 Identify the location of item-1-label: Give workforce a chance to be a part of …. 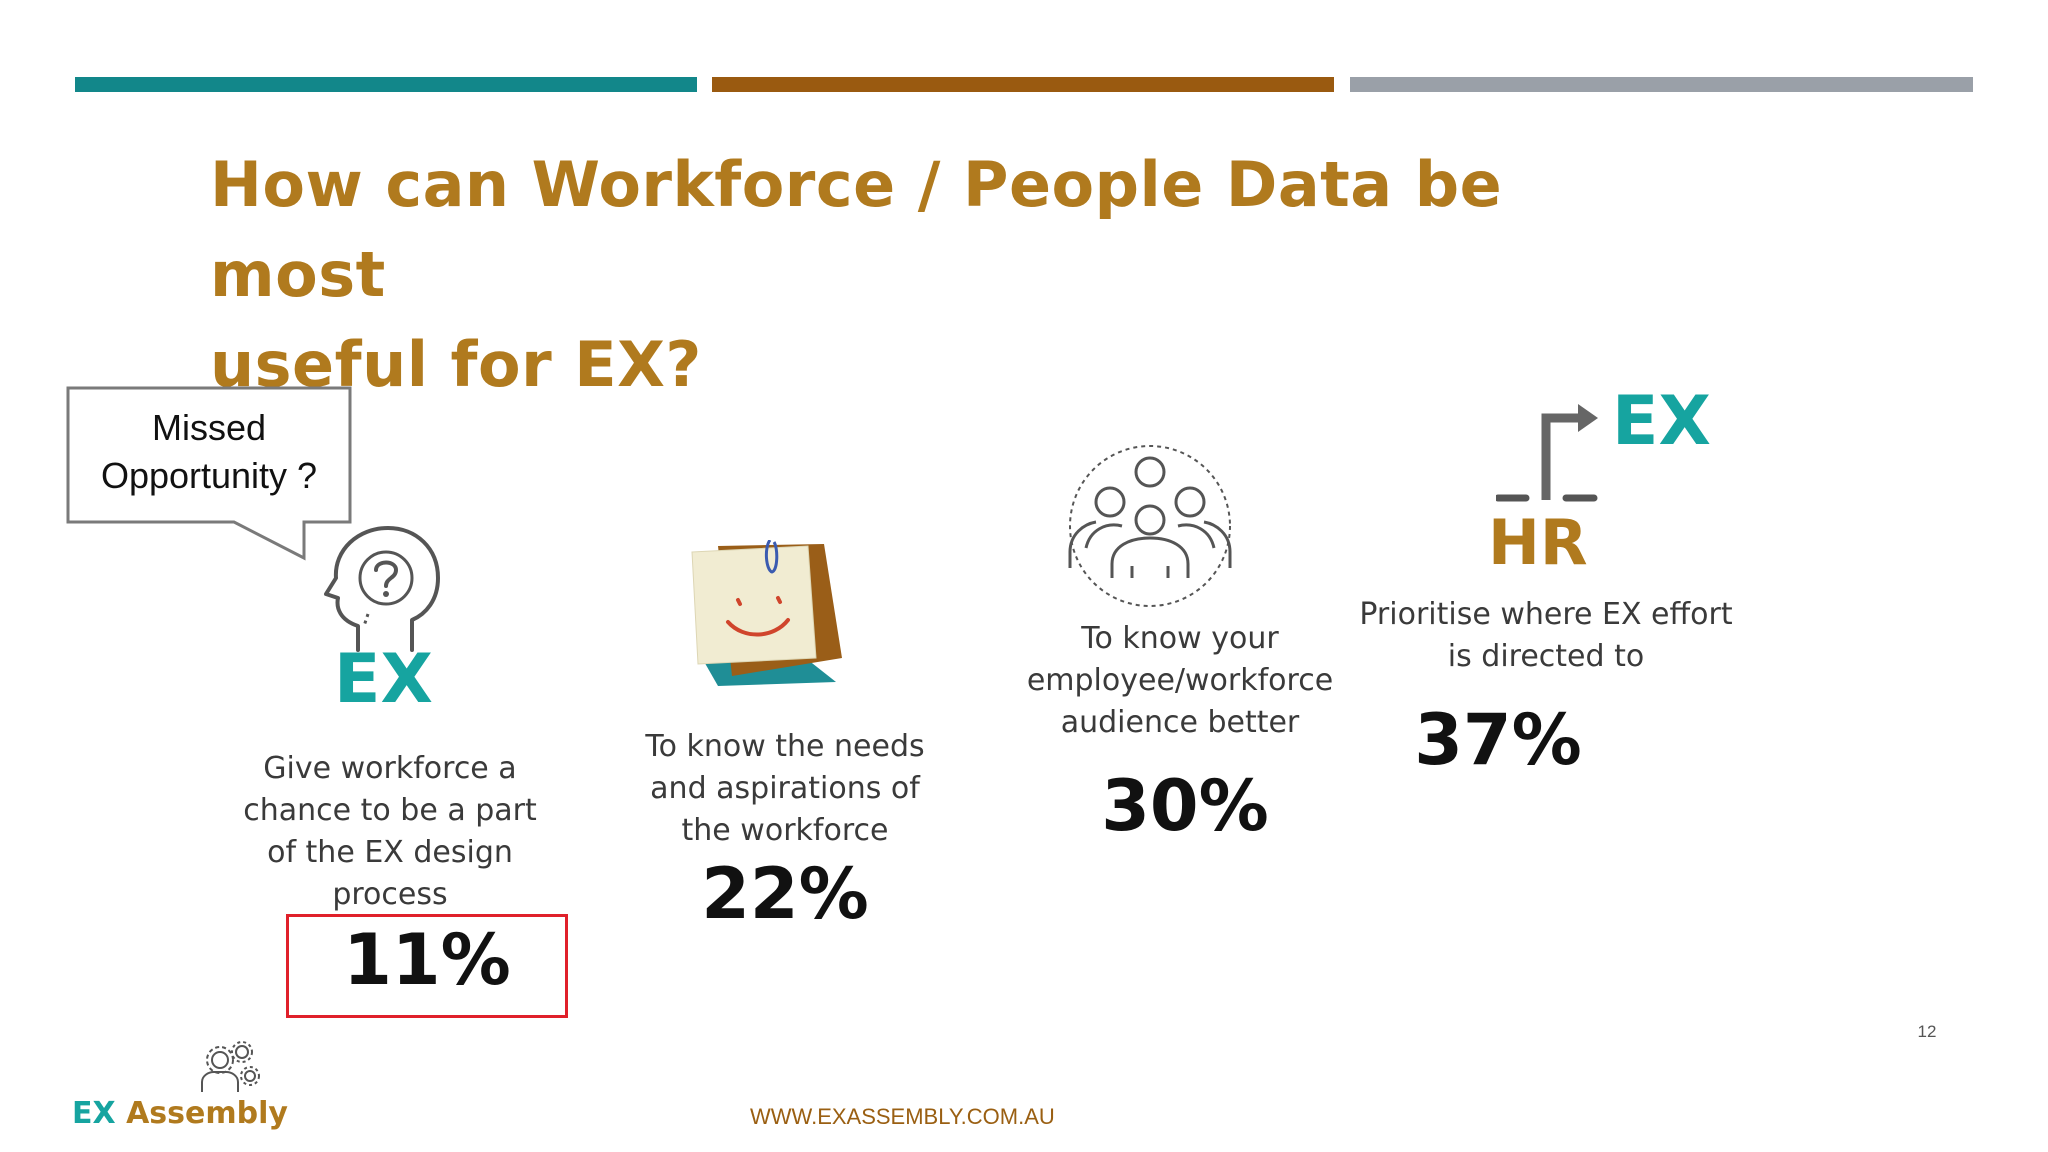
(390, 832).